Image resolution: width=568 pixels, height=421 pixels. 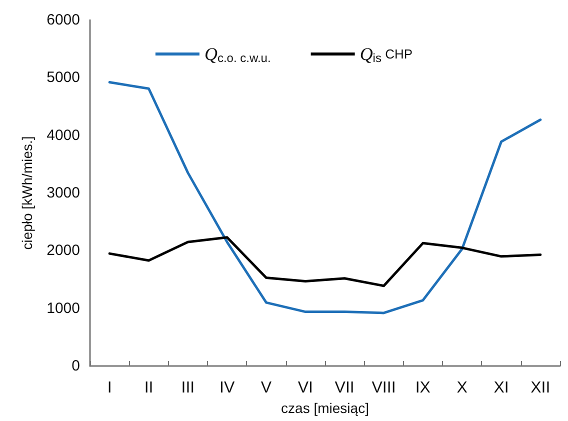 I want to click on x-tick-label: IV, so click(x=227, y=388).